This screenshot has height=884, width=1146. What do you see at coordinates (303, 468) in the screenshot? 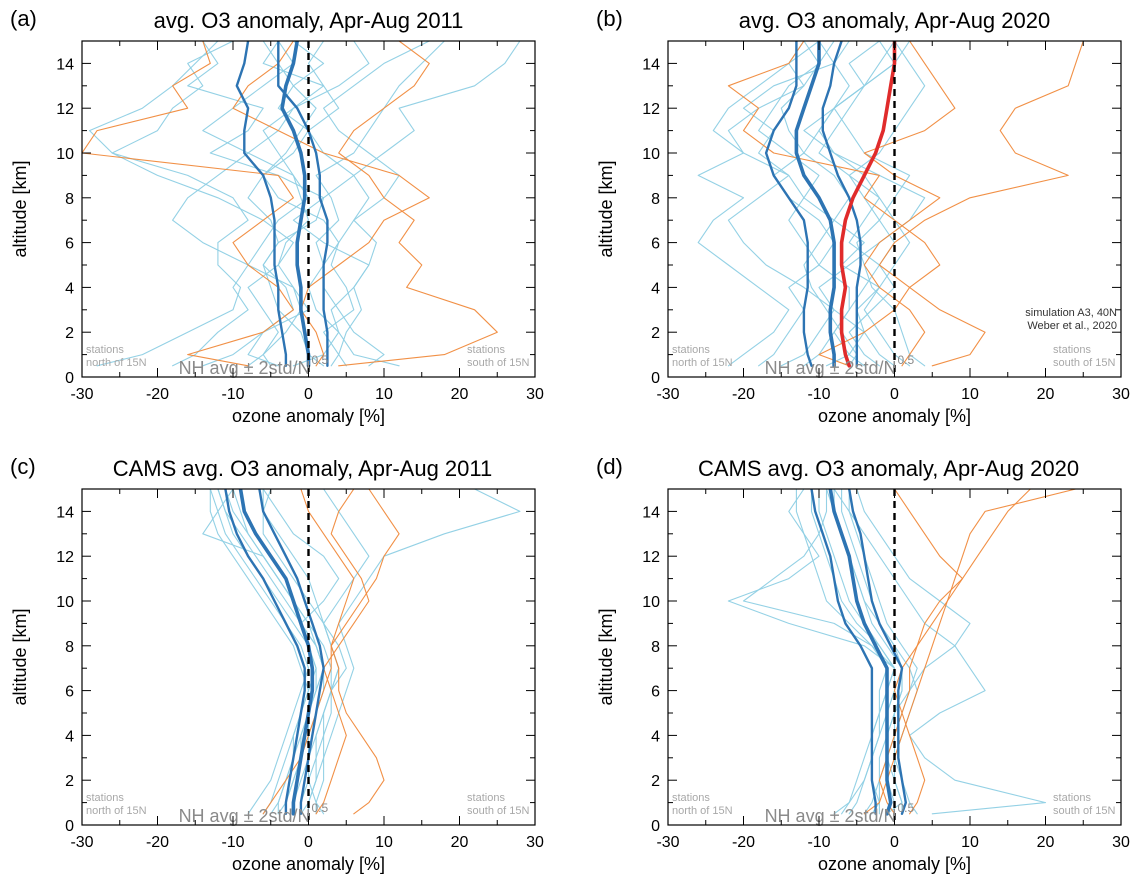
I see `chart-title: CAMS avg. O3 anomaly, Apr-Aug 2011` at bounding box center [303, 468].